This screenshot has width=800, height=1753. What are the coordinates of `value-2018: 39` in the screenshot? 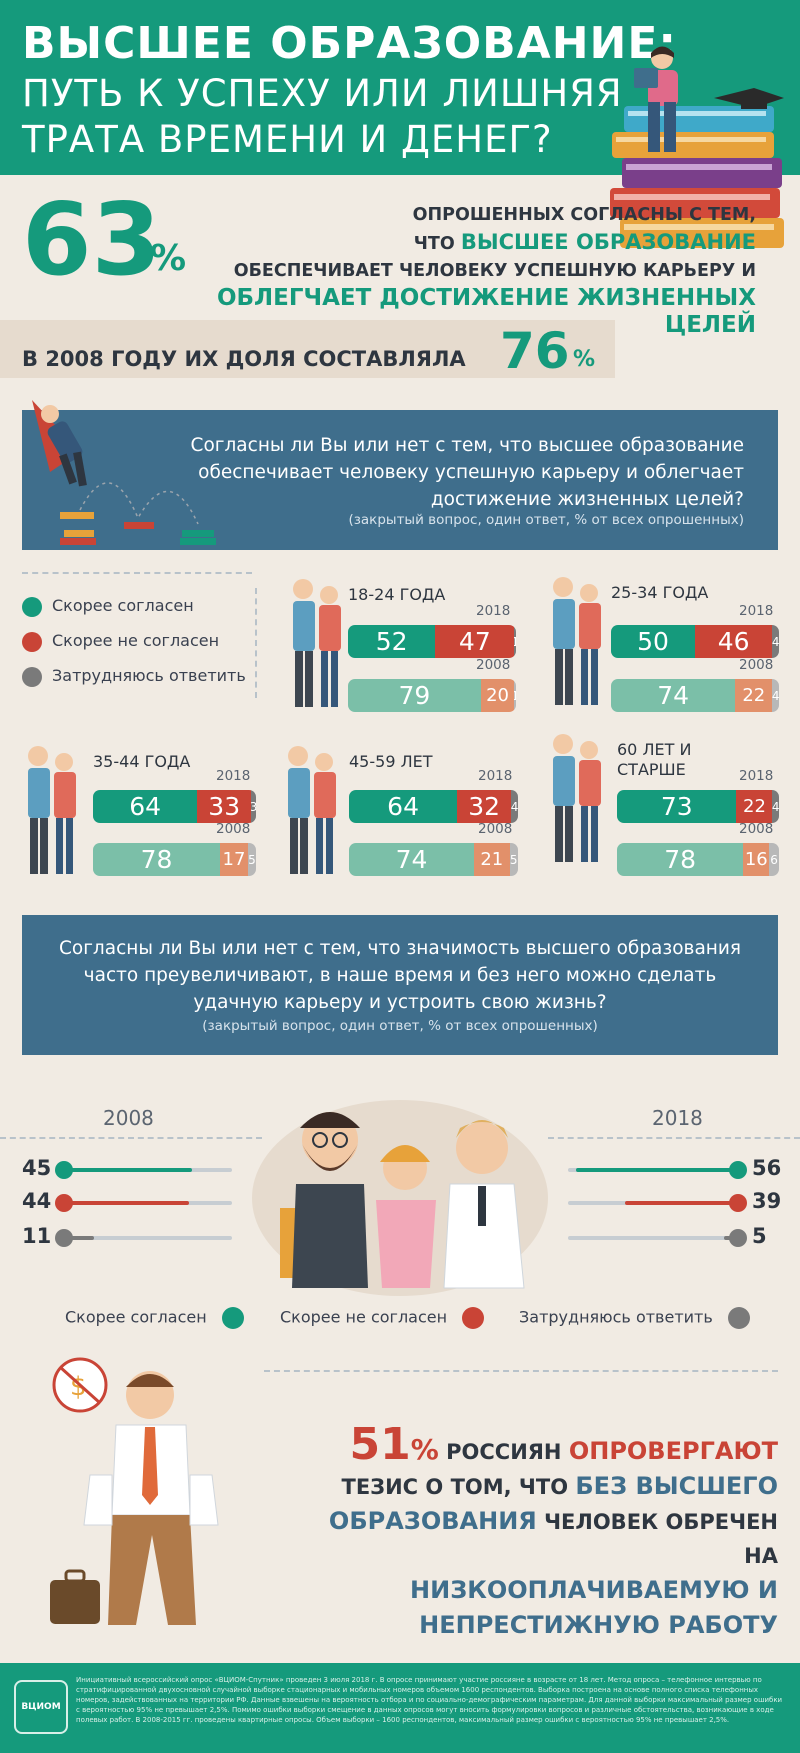 It's located at (767, 1201).